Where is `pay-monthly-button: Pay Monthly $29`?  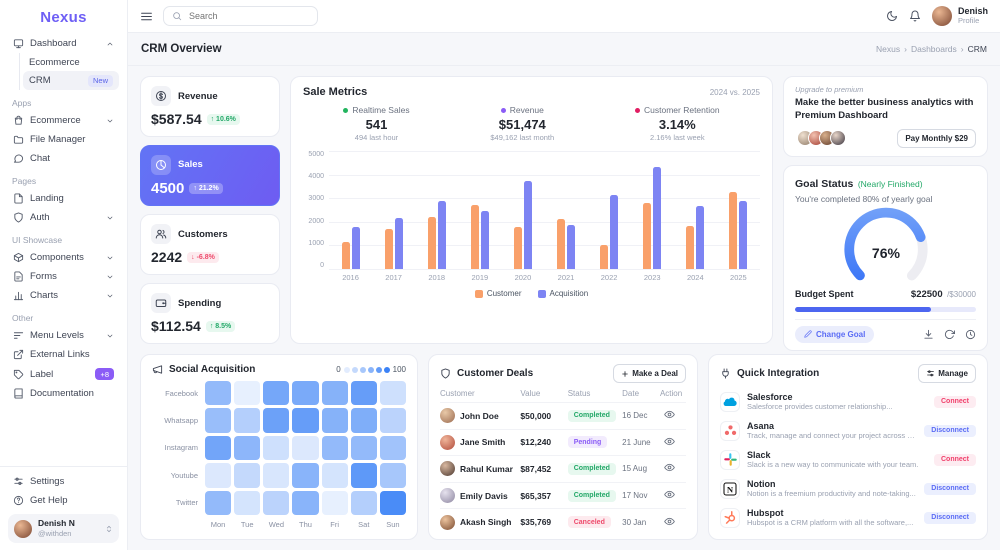
pay-monthly-button: Pay Monthly $29 is located at coordinates (936, 138).